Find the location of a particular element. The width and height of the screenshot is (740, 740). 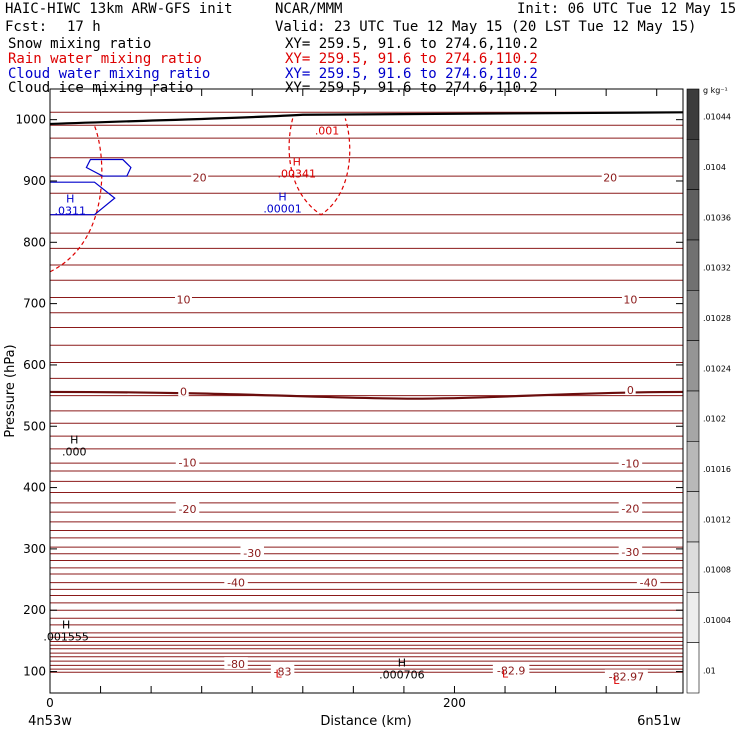

legend-cloudwater-name: Cloud water mixing ratio is located at coordinates (109, 74).